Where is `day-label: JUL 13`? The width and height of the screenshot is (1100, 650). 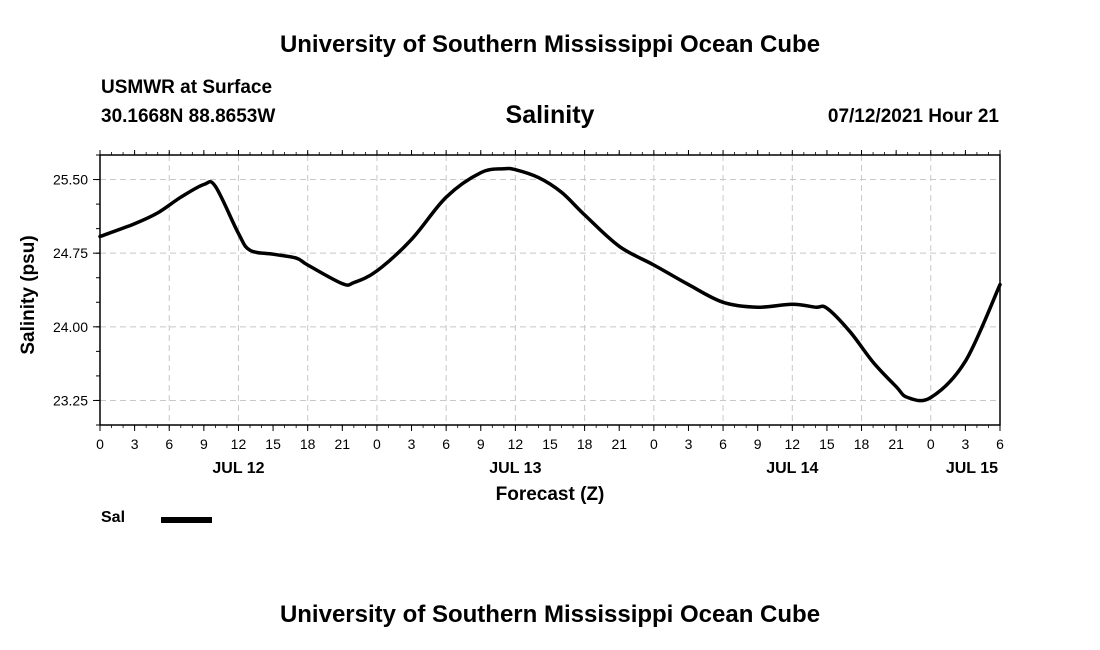
day-label: JUL 13 is located at coordinates (515, 468).